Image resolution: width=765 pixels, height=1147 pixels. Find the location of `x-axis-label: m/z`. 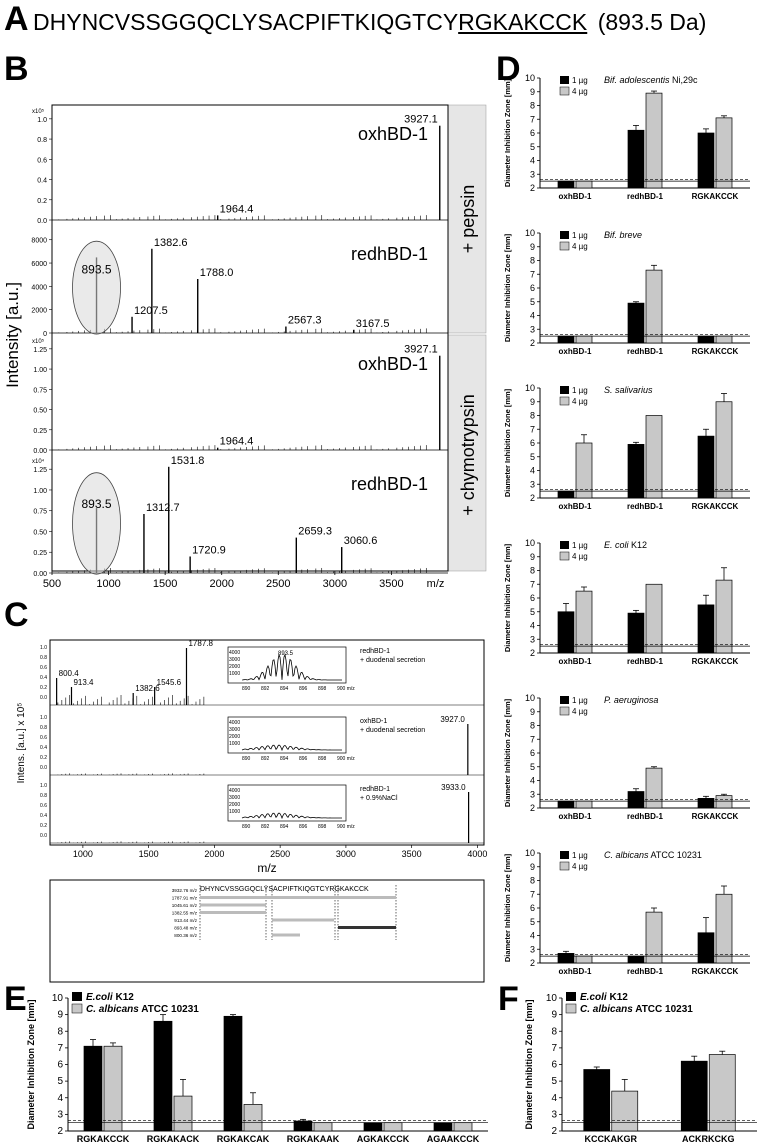

x-axis-label: m/z is located at coordinates (266, 868).